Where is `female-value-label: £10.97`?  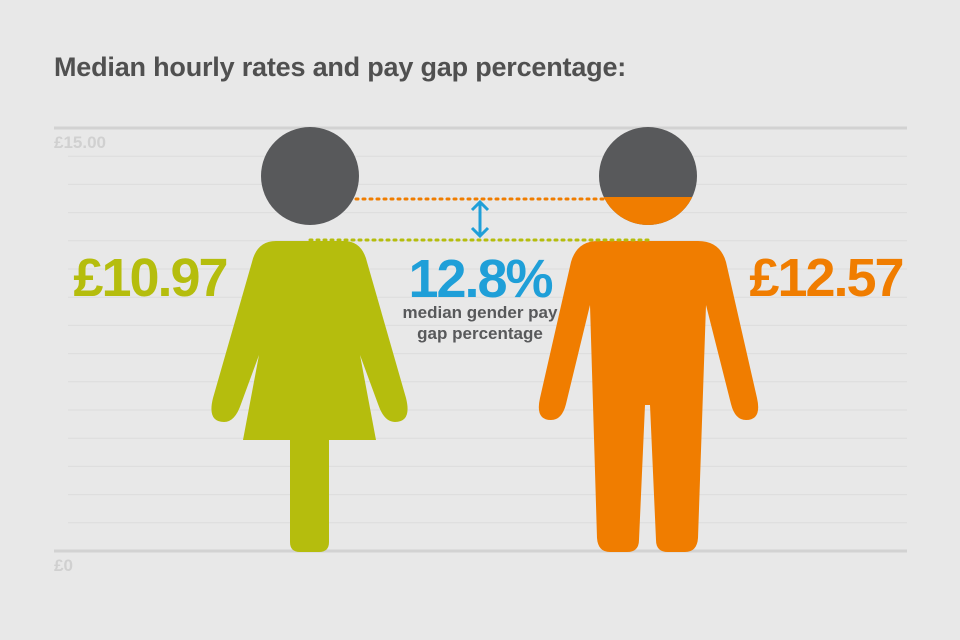
female-value-label: £10.97 is located at coordinates (149, 278).